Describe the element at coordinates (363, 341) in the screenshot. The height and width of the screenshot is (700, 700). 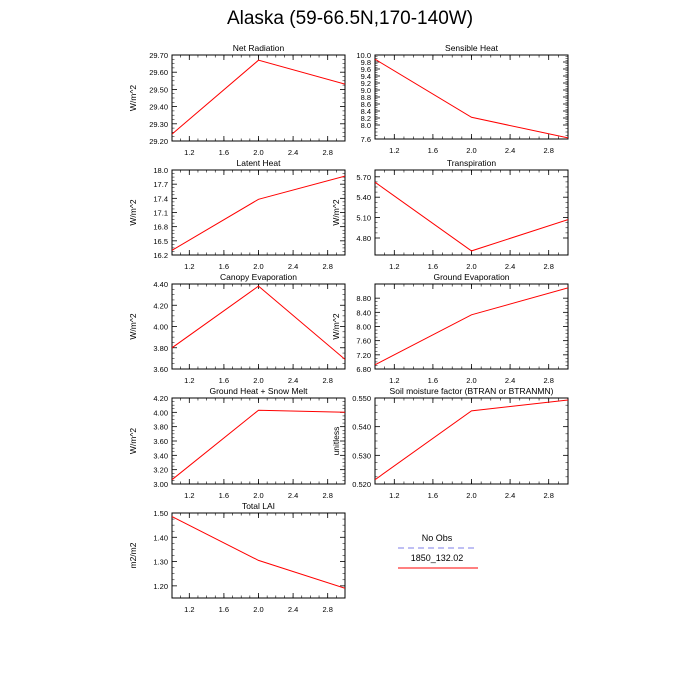
I see `y-tick-label: 7.60` at that location.